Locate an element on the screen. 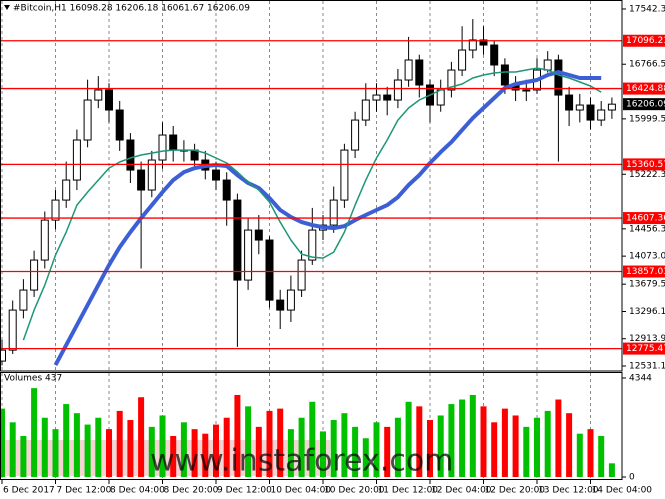 This screenshot has height=499, width=665. y-tick-label: 14073.04 is located at coordinates (647, 257).